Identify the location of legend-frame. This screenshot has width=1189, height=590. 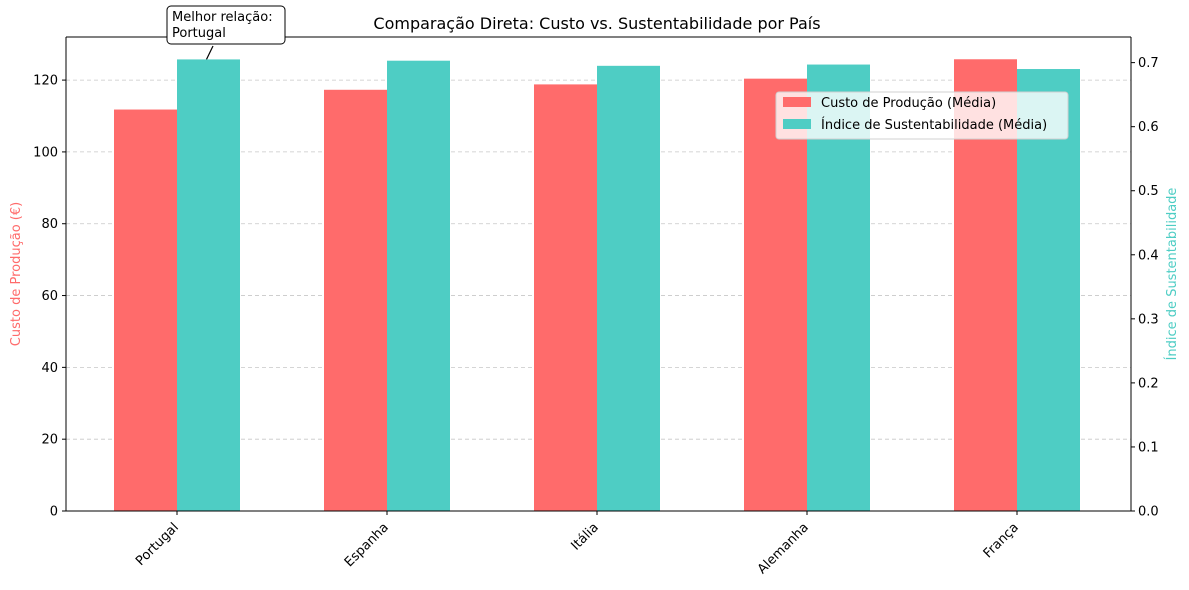
(922, 115).